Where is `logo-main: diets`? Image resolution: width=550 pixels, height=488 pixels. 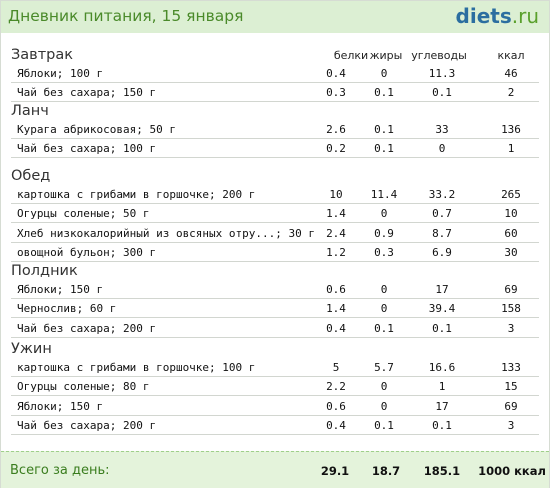 logo-main: diets is located at coordinates (483, 16).